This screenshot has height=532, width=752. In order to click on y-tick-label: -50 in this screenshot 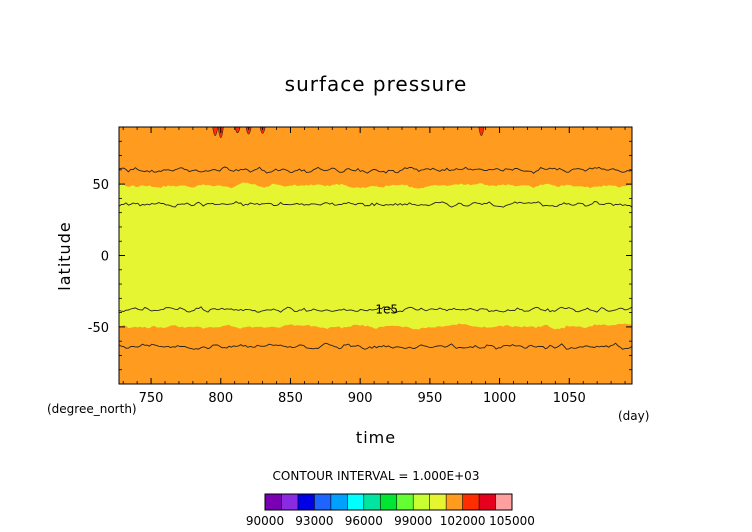, I will do `click(98, 328)`.